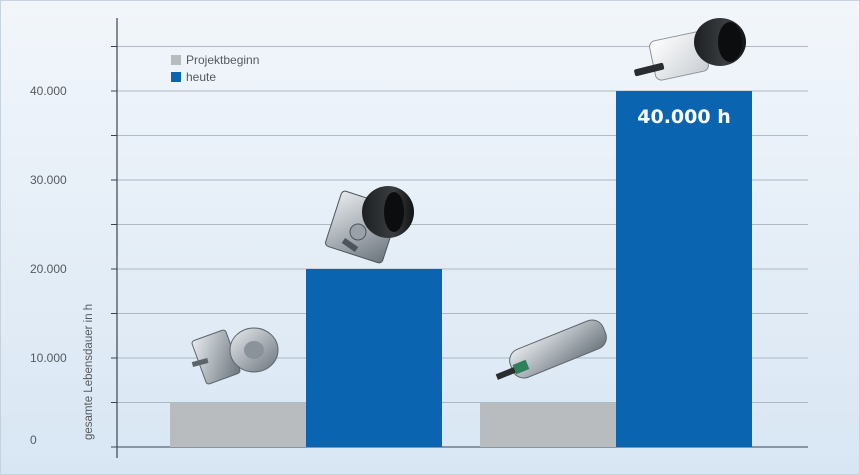  Describe the element at coordinates (89, 372) in the screenshot. I see `y-axis-title: gesamte Lebensdauer in h` at that location.